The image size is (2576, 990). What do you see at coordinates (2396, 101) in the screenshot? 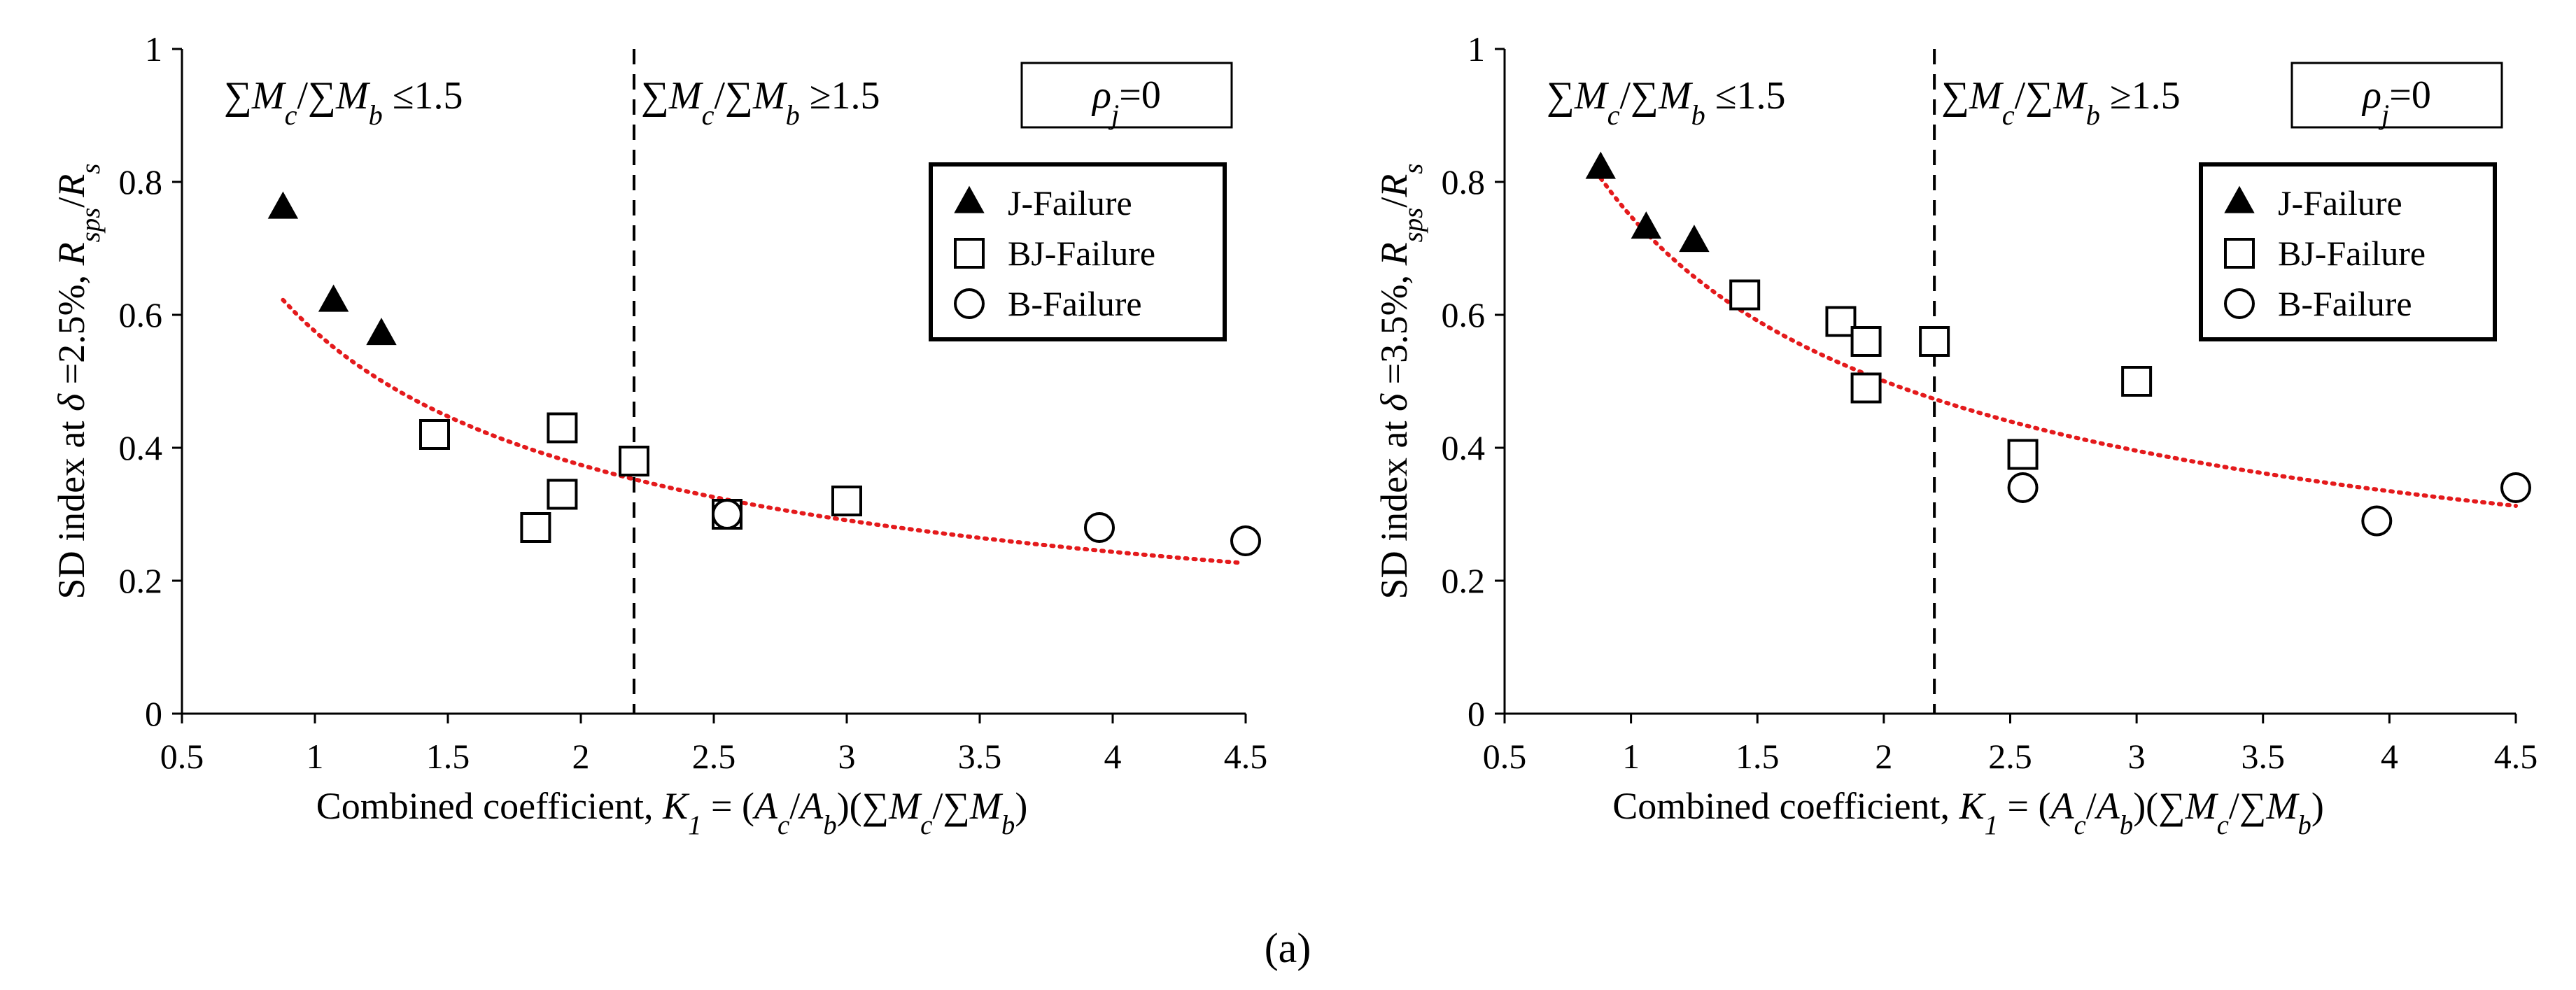
I see `chart1-rho-label: ρj=0` at bounding box center [2396, 101].